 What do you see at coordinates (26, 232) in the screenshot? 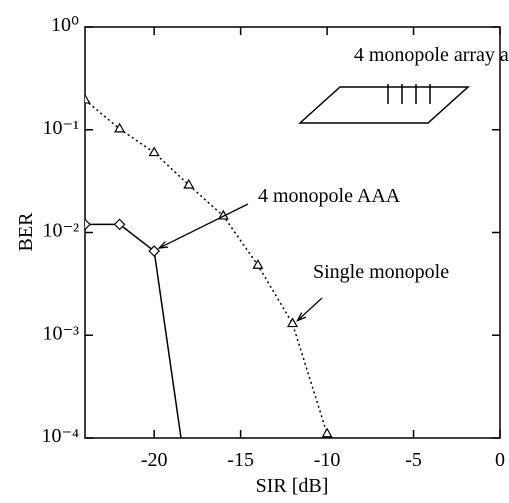
I see `y-axis-label: BER` at bounding box center [26, 232].